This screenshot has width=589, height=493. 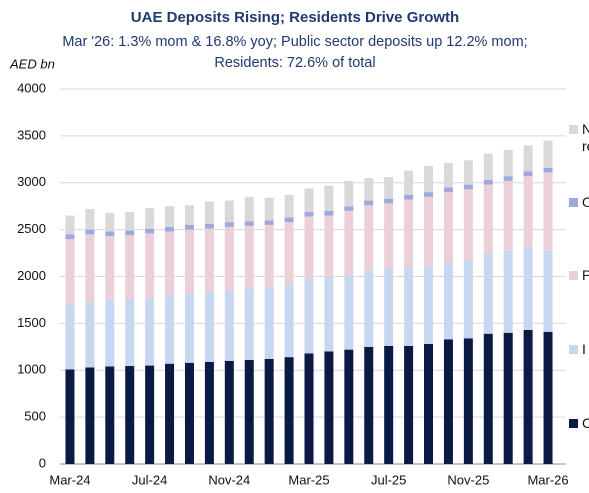 I want to click on y-axis-label: AED bn, so click(x=32, y=63).